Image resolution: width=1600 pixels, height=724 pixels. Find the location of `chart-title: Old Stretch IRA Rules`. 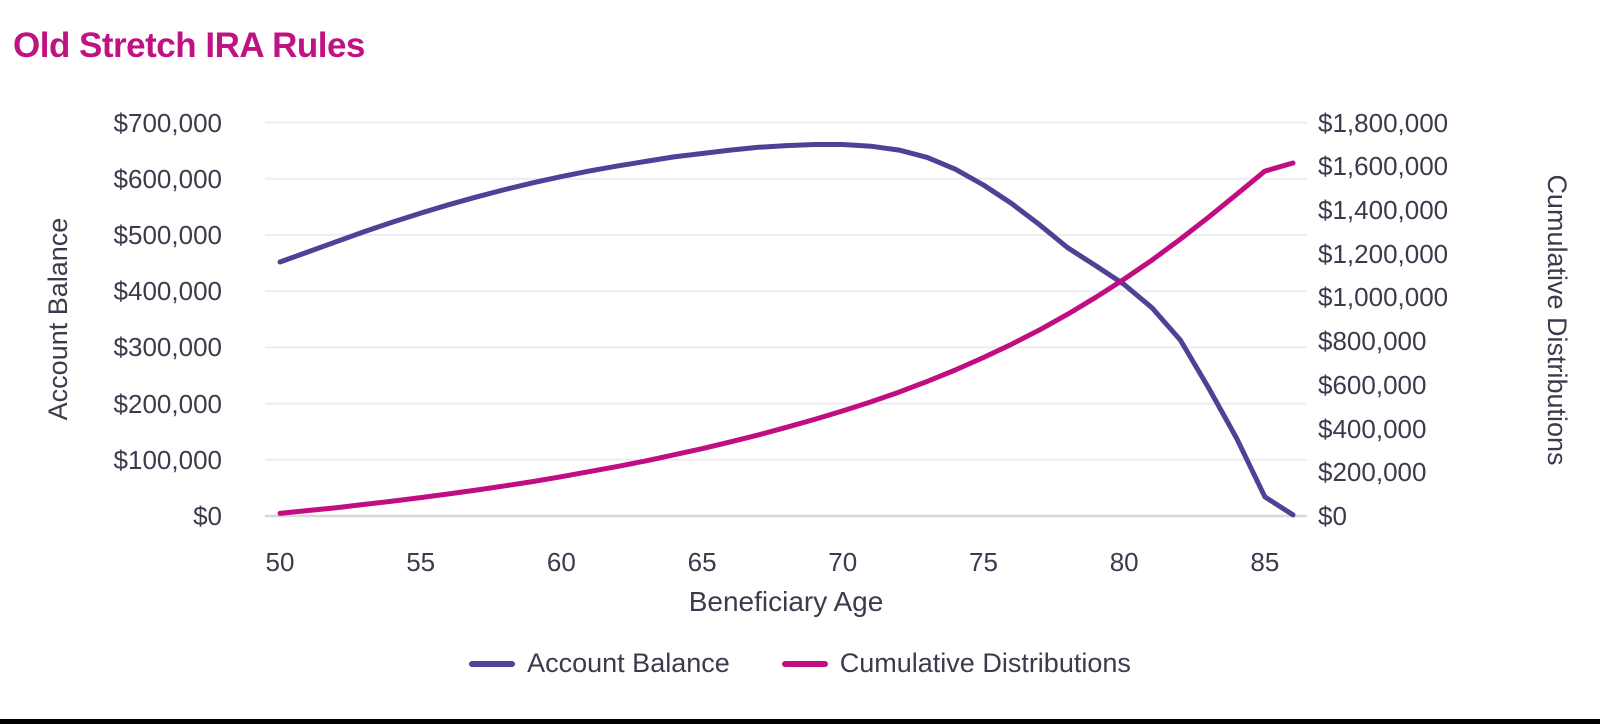

chart-title: Old Stretch IRA Rules is located at coordinates (189, 45).